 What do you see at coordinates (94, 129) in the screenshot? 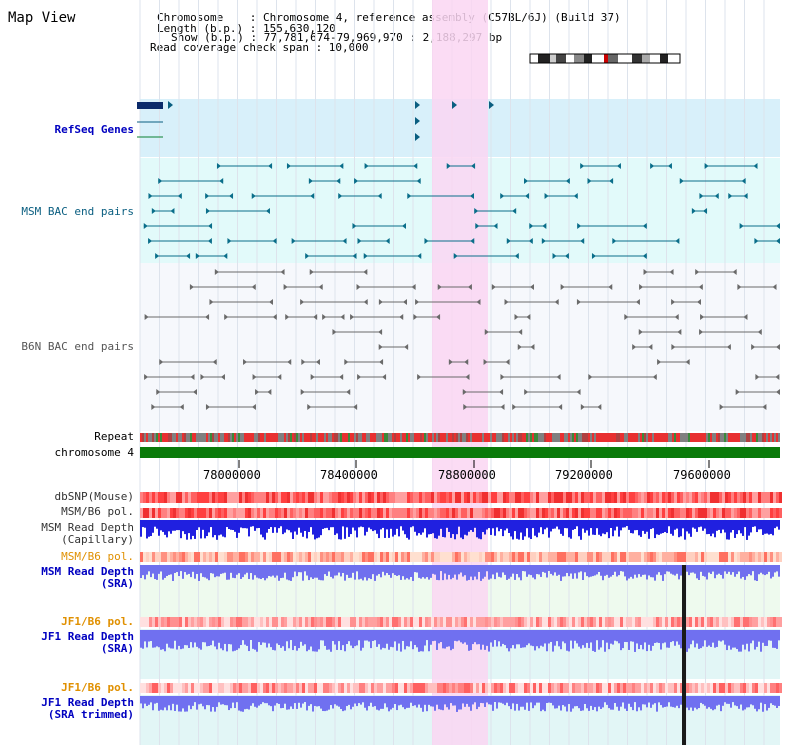
I see `track-label-refseq: RefSeq Genes` at bounding box center [94, 129].